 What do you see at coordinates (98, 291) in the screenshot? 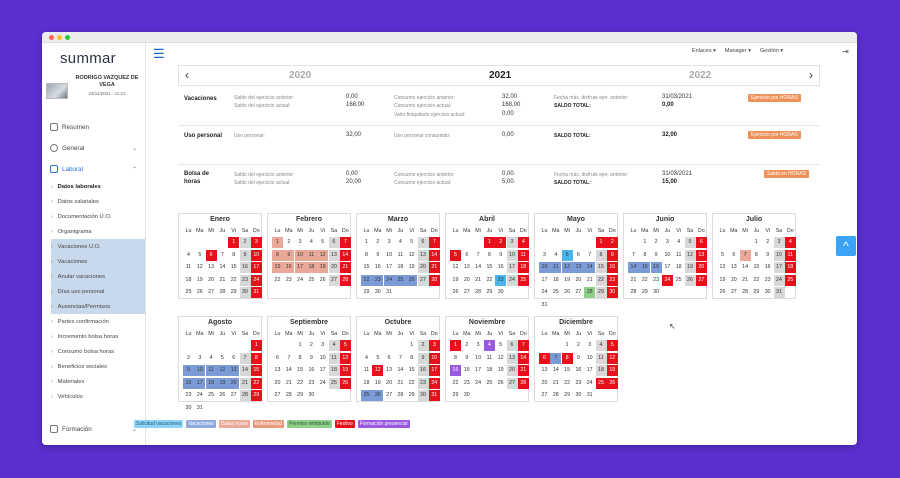
I see `submenu-item: › Días uso personal` at bounding box center [98, 291].